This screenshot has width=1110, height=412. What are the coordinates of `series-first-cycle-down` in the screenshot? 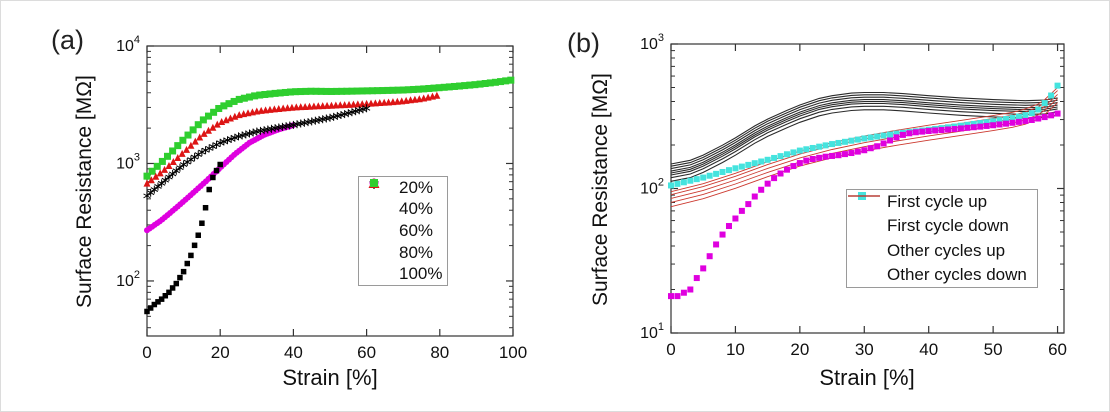 It's located at (864, 135).